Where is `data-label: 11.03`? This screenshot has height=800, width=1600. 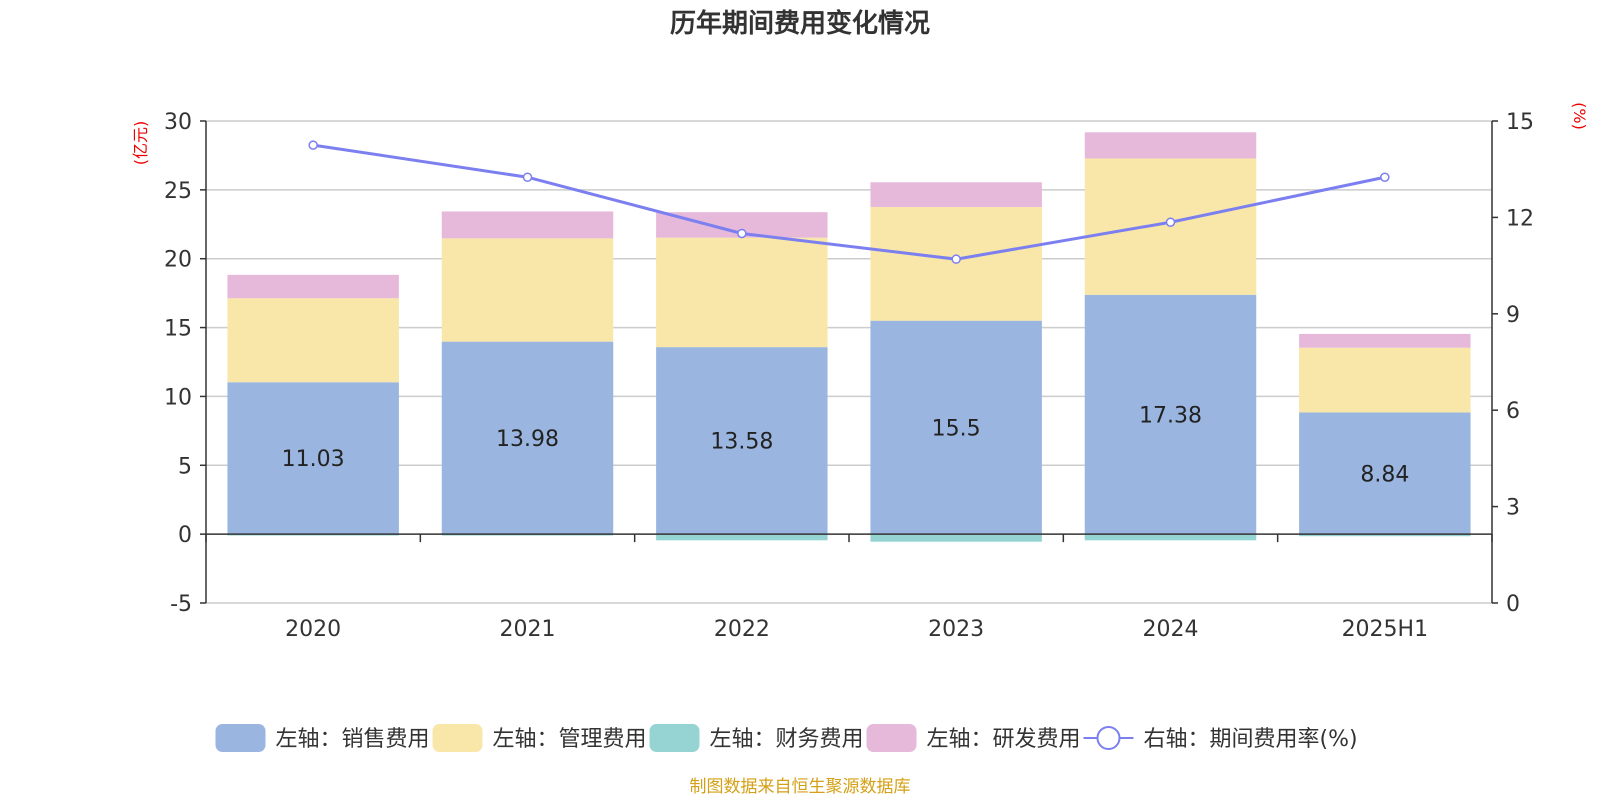 data-label: 11.03 is located at coordinates (313, 459).